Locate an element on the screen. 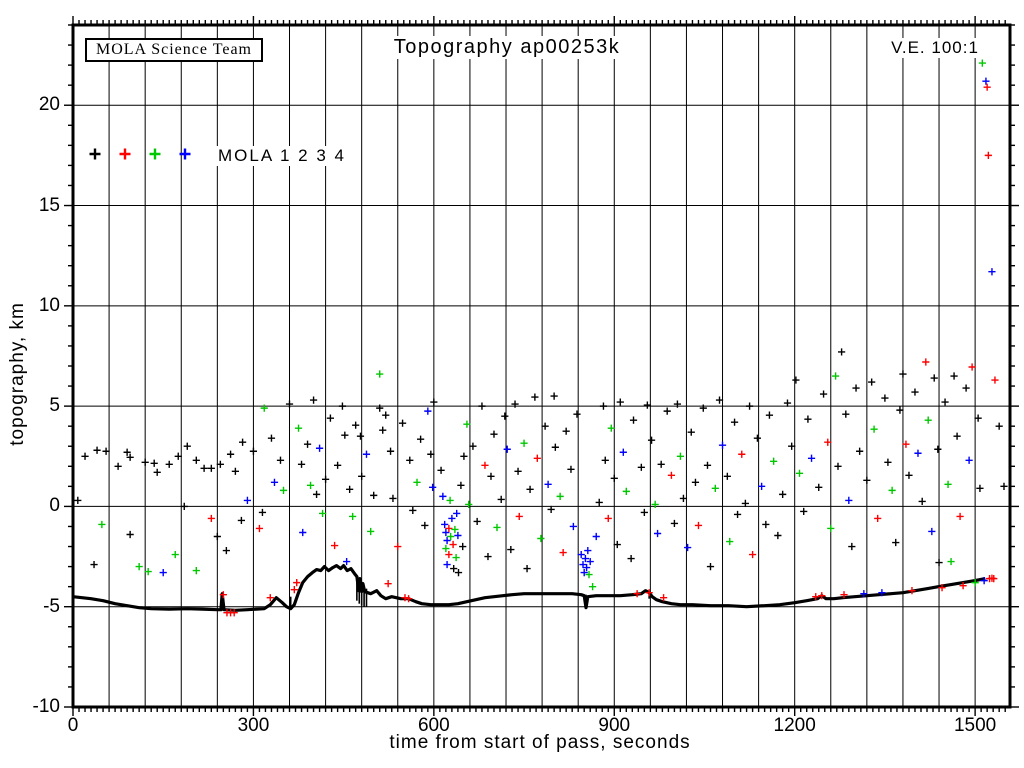 The height and width of the screenshot is (768, 1024). x-axis-title: time from start of pass, seconds is located at coordinates (540, 742).